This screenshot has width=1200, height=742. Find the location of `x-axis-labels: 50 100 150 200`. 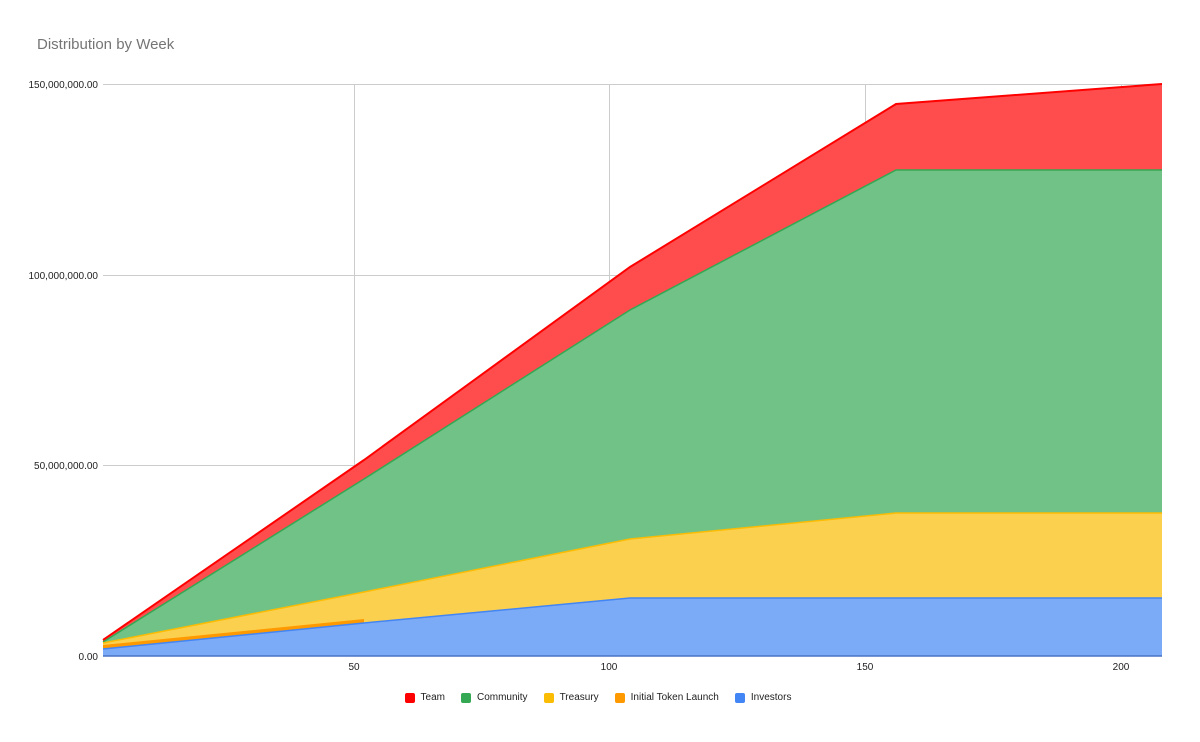

x-axis-labels: 50 100 150 200 is located at coordinates (738, 667).